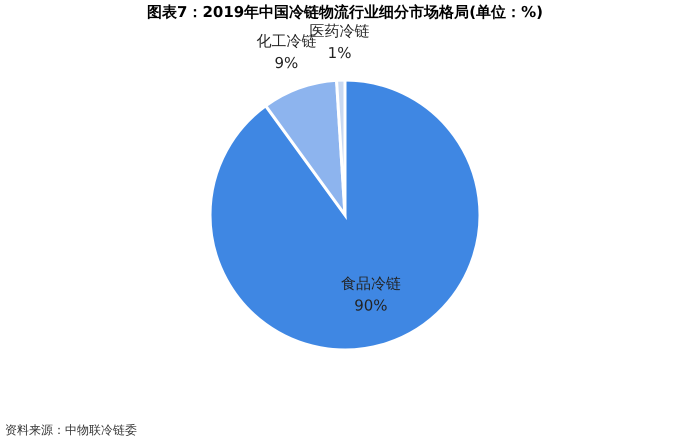  I want to click on data-label: 1%, so click(340, 53).